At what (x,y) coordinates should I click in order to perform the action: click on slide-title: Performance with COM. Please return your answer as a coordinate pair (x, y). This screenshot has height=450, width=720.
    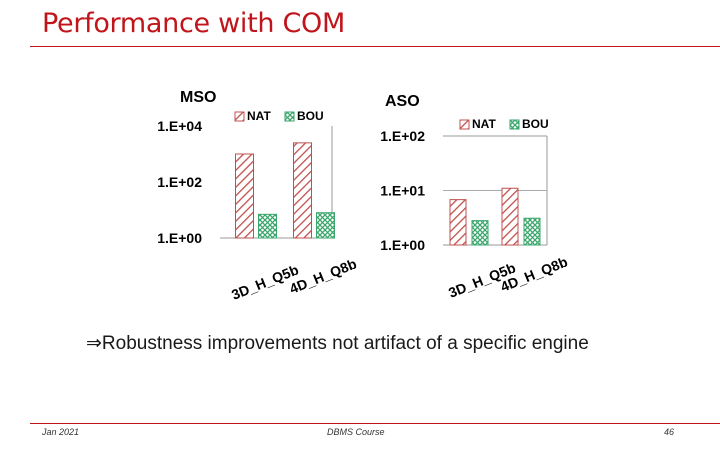
    Looking at the image, I should click on (193, 23).